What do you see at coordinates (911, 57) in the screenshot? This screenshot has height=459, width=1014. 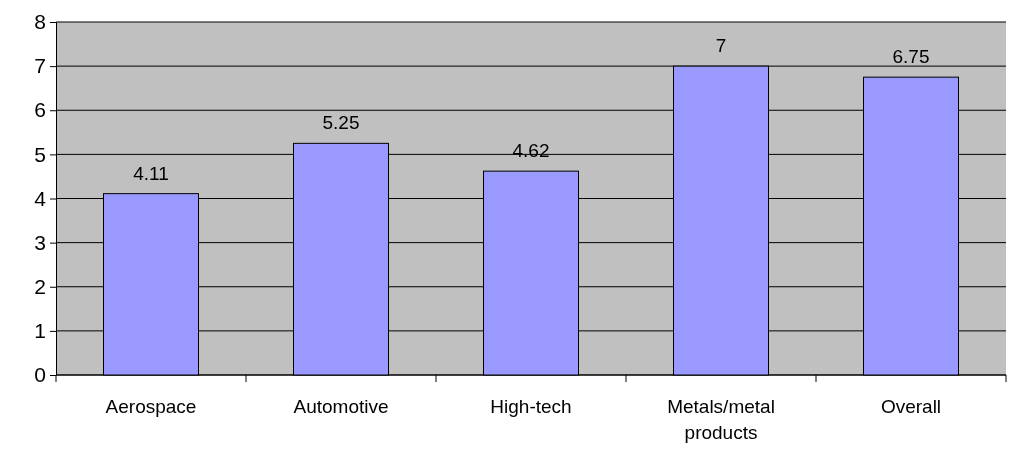 I see `data-label: 6.75` at bounding box center [911, 57].